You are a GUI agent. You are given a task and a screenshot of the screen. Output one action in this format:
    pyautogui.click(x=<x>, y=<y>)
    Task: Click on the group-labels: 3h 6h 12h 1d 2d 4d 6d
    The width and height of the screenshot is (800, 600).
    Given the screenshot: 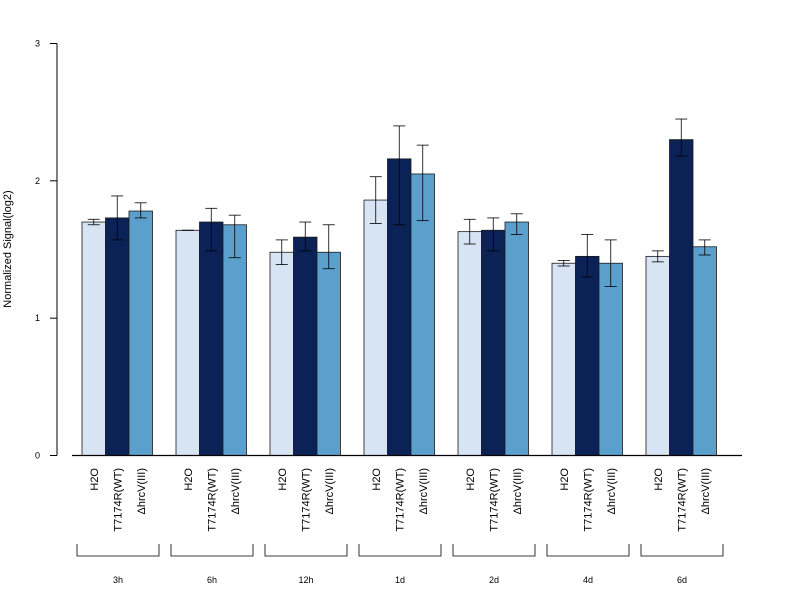 What is the action you would take?
    pyautogui.click(x=400, y=564)
    